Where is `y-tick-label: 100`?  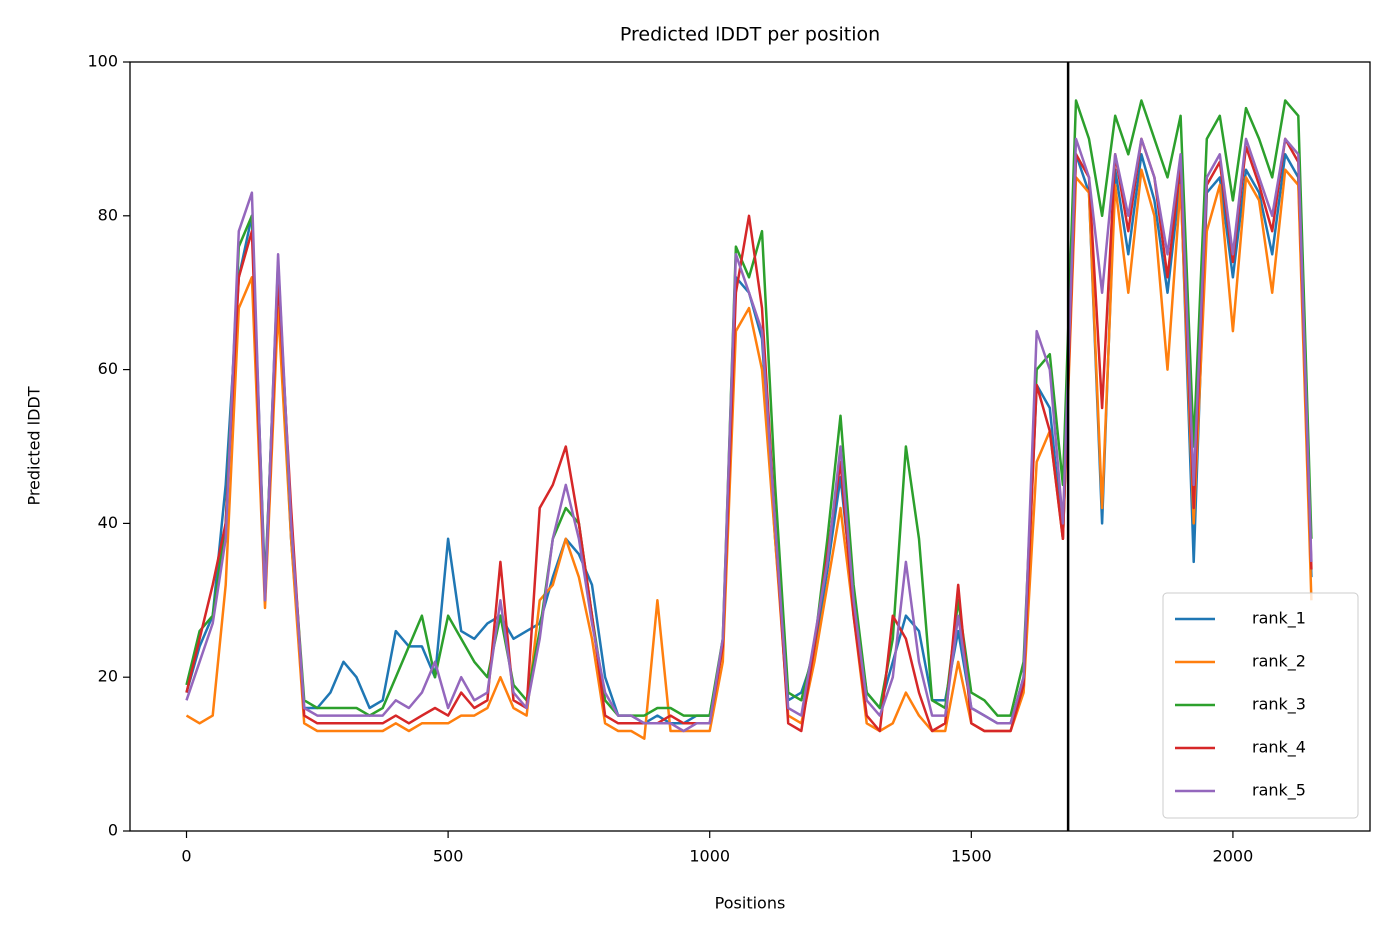
y-tick-label: 100 is located at coordinates (102, 61).